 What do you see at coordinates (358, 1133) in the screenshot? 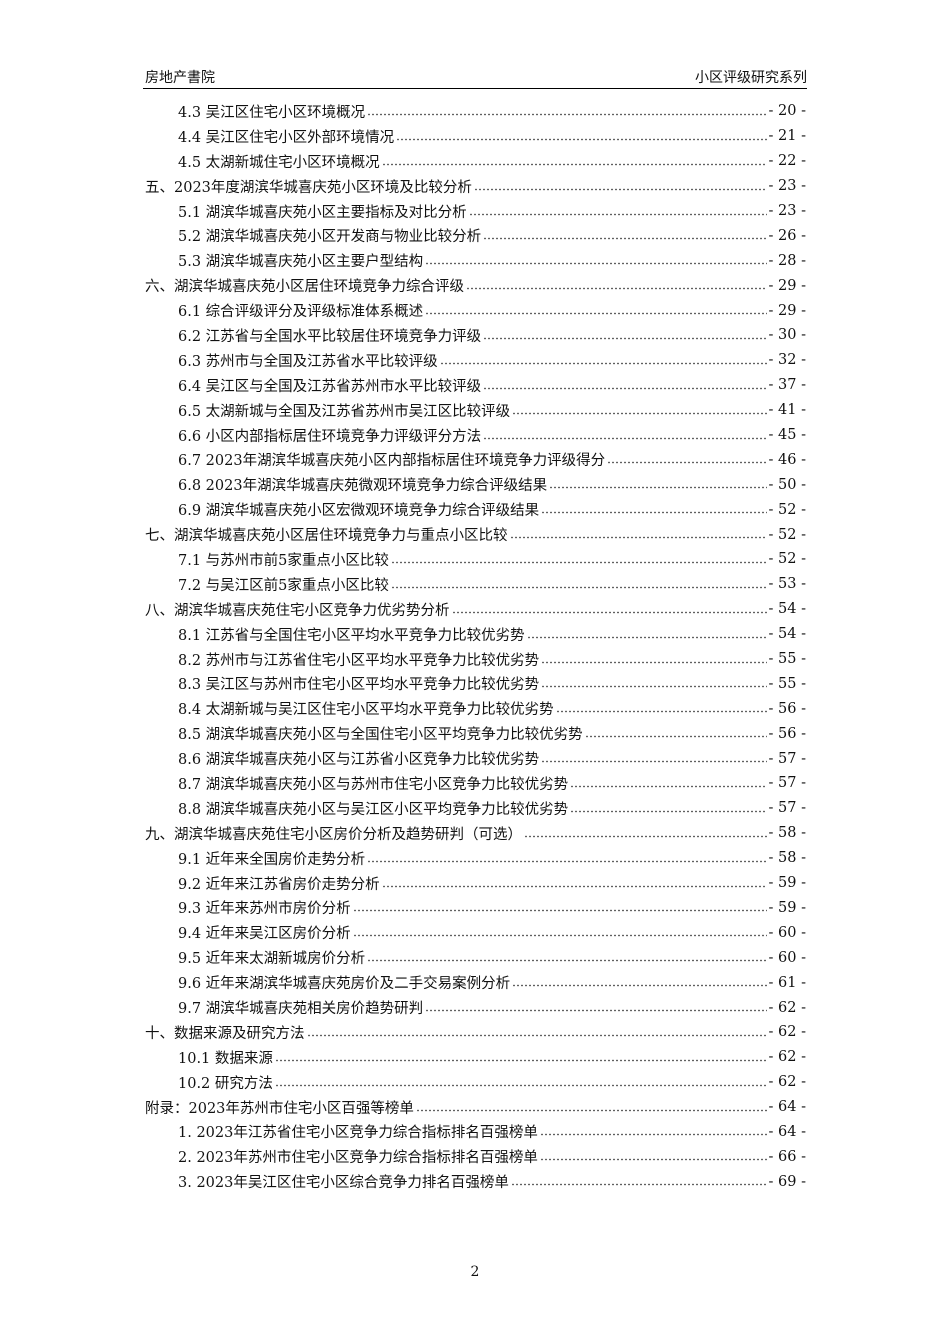
I see `entry-title: 1. 2023年江苏省住宅小区竞争力综合指标排名百强榜单` at bounding box center [358, 1133].